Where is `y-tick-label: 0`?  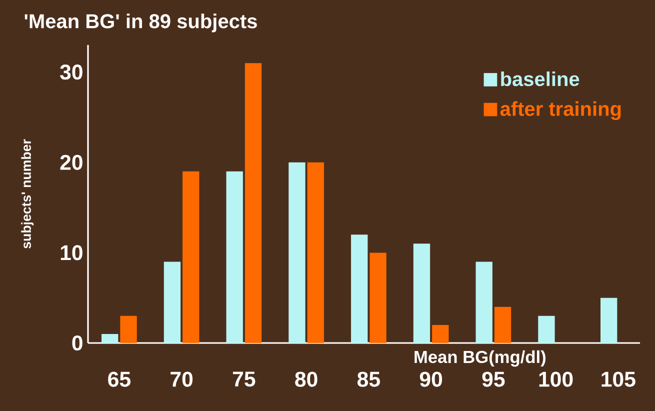
y-tick-label: 0 is located at coordinates (77, 343).